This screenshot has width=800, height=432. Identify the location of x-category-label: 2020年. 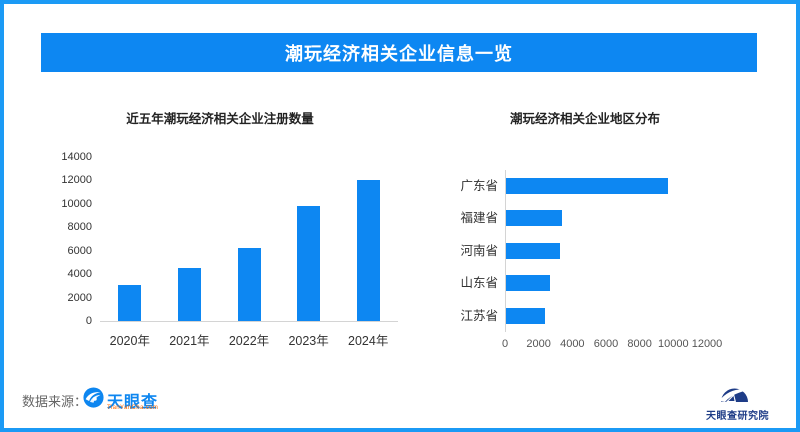
(129, 341).